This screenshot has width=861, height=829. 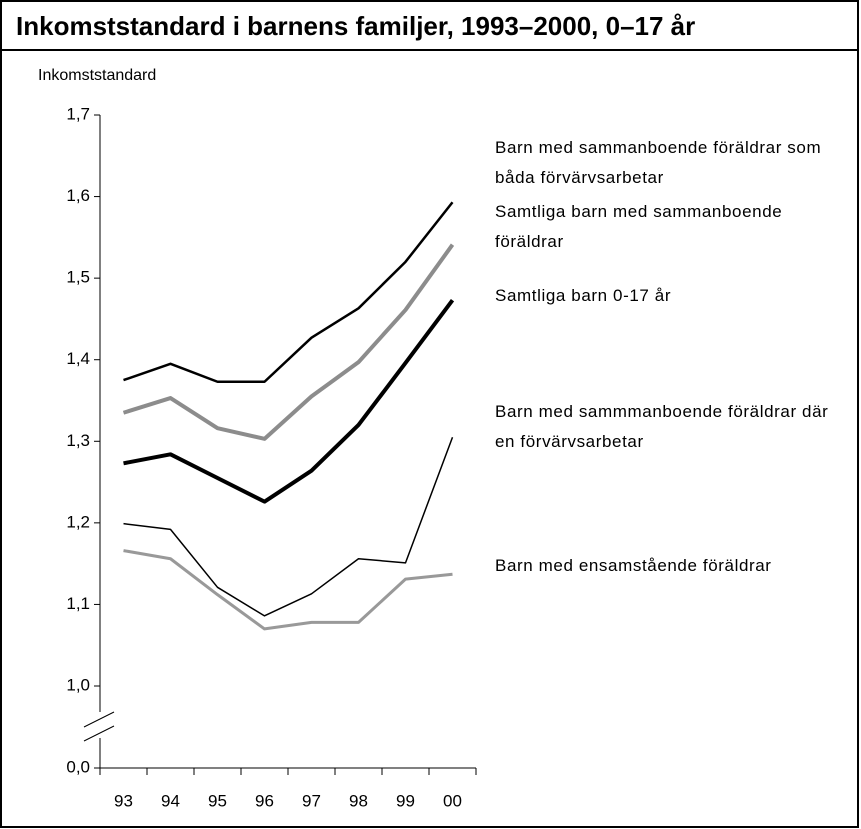 I want to click on y-tick-label: 1,2, so click(x=78, y=521).